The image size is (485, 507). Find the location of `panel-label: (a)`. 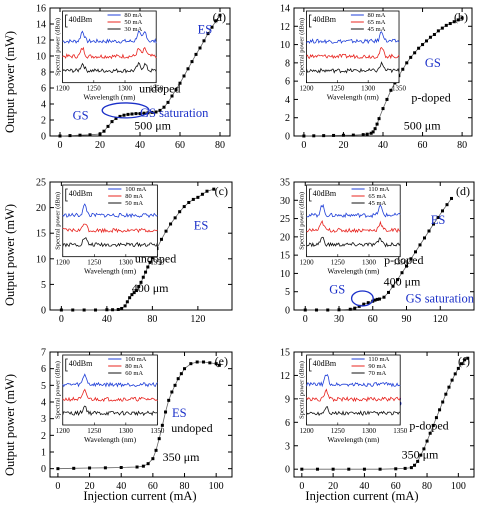

panel-label: (a) is located at coordinates (219, 17).